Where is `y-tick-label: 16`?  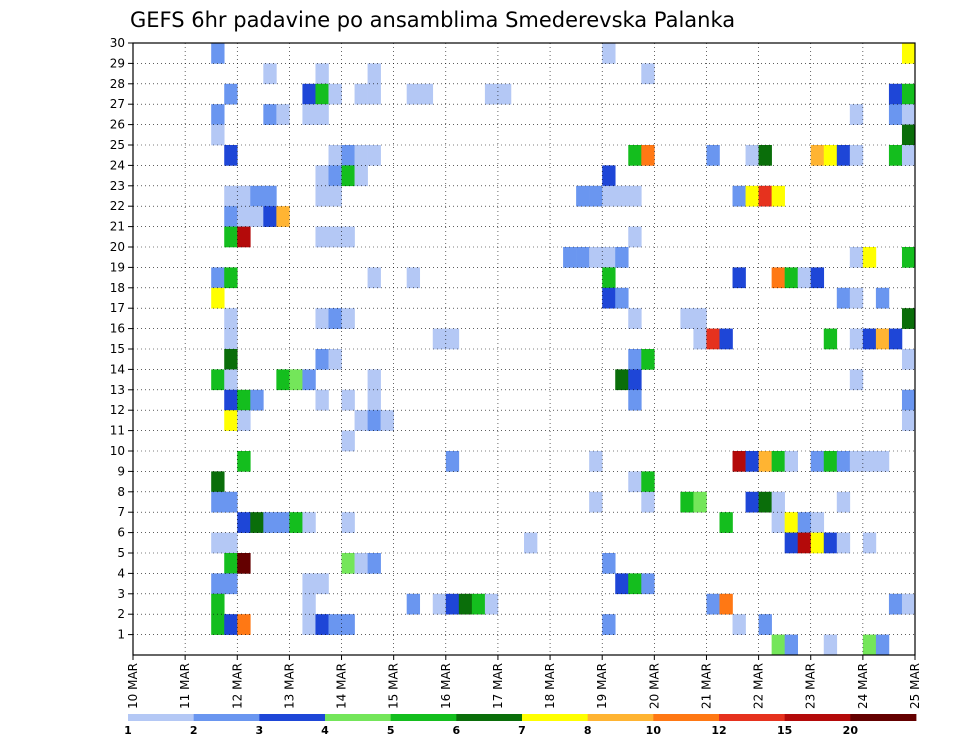 y-tick-label: 16 is located at coordinates (117, 329).